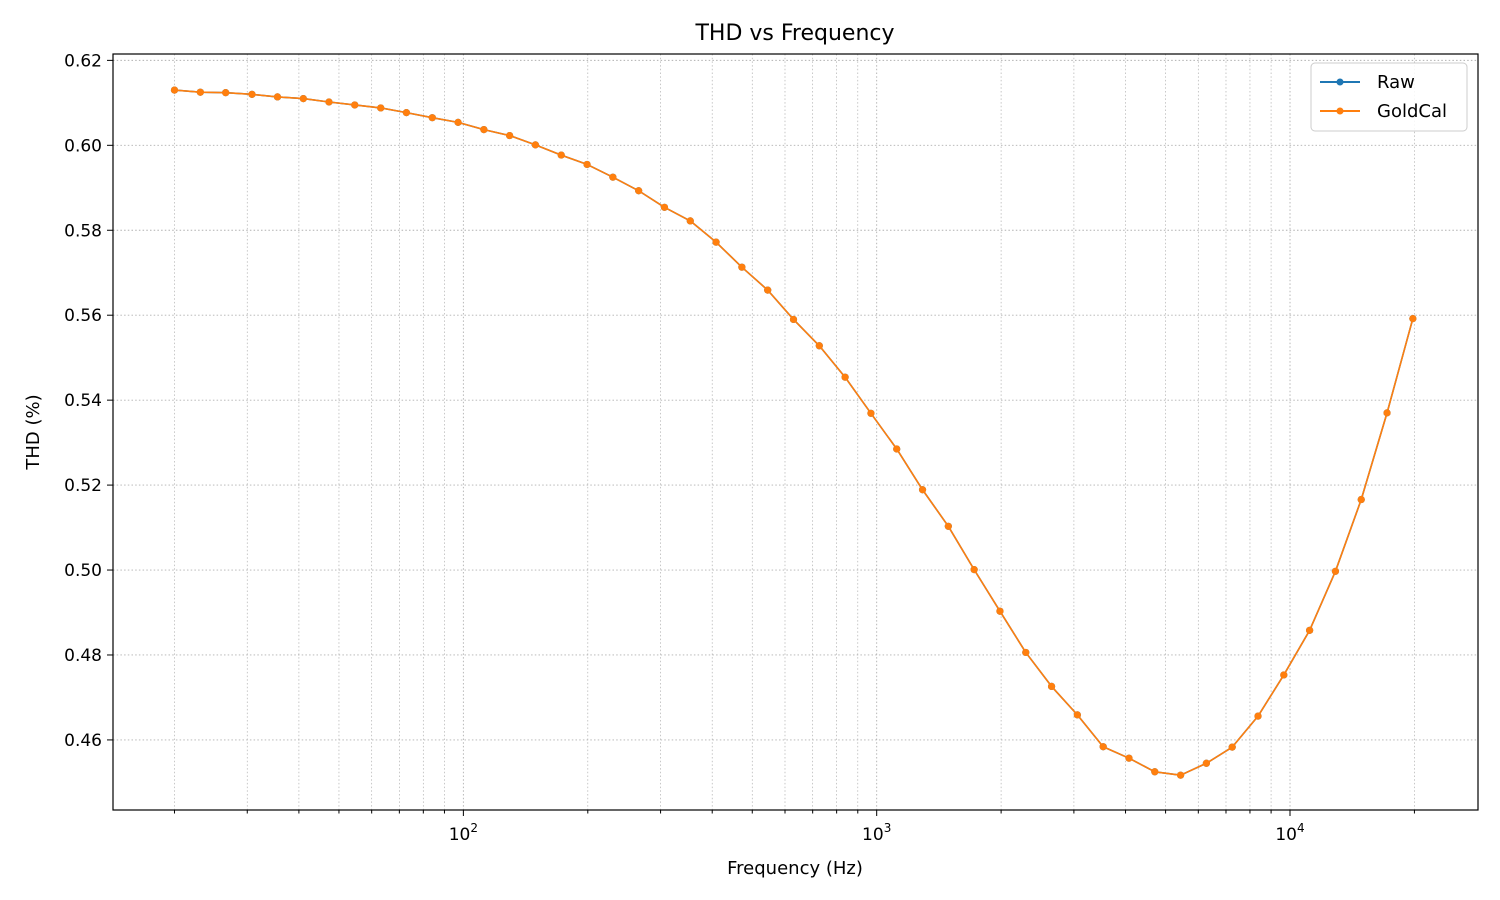 This screenshot has width=1500, height=900. Describe the element at coordinates (1340, 82) in the screenshot. I see `legend-marker-raw` at that location.